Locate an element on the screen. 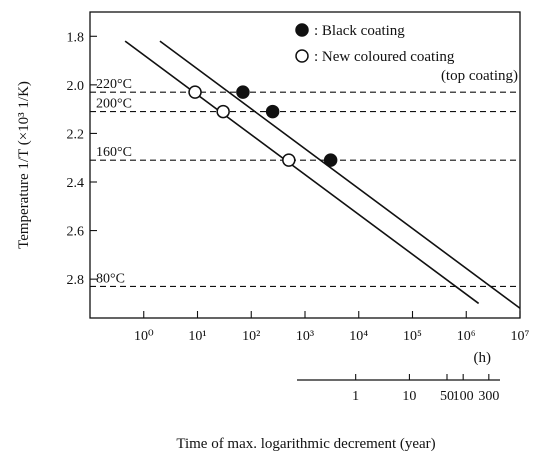 The image size is (552, 463). temperature-label: 160°C is located at coordinates (114, 152).